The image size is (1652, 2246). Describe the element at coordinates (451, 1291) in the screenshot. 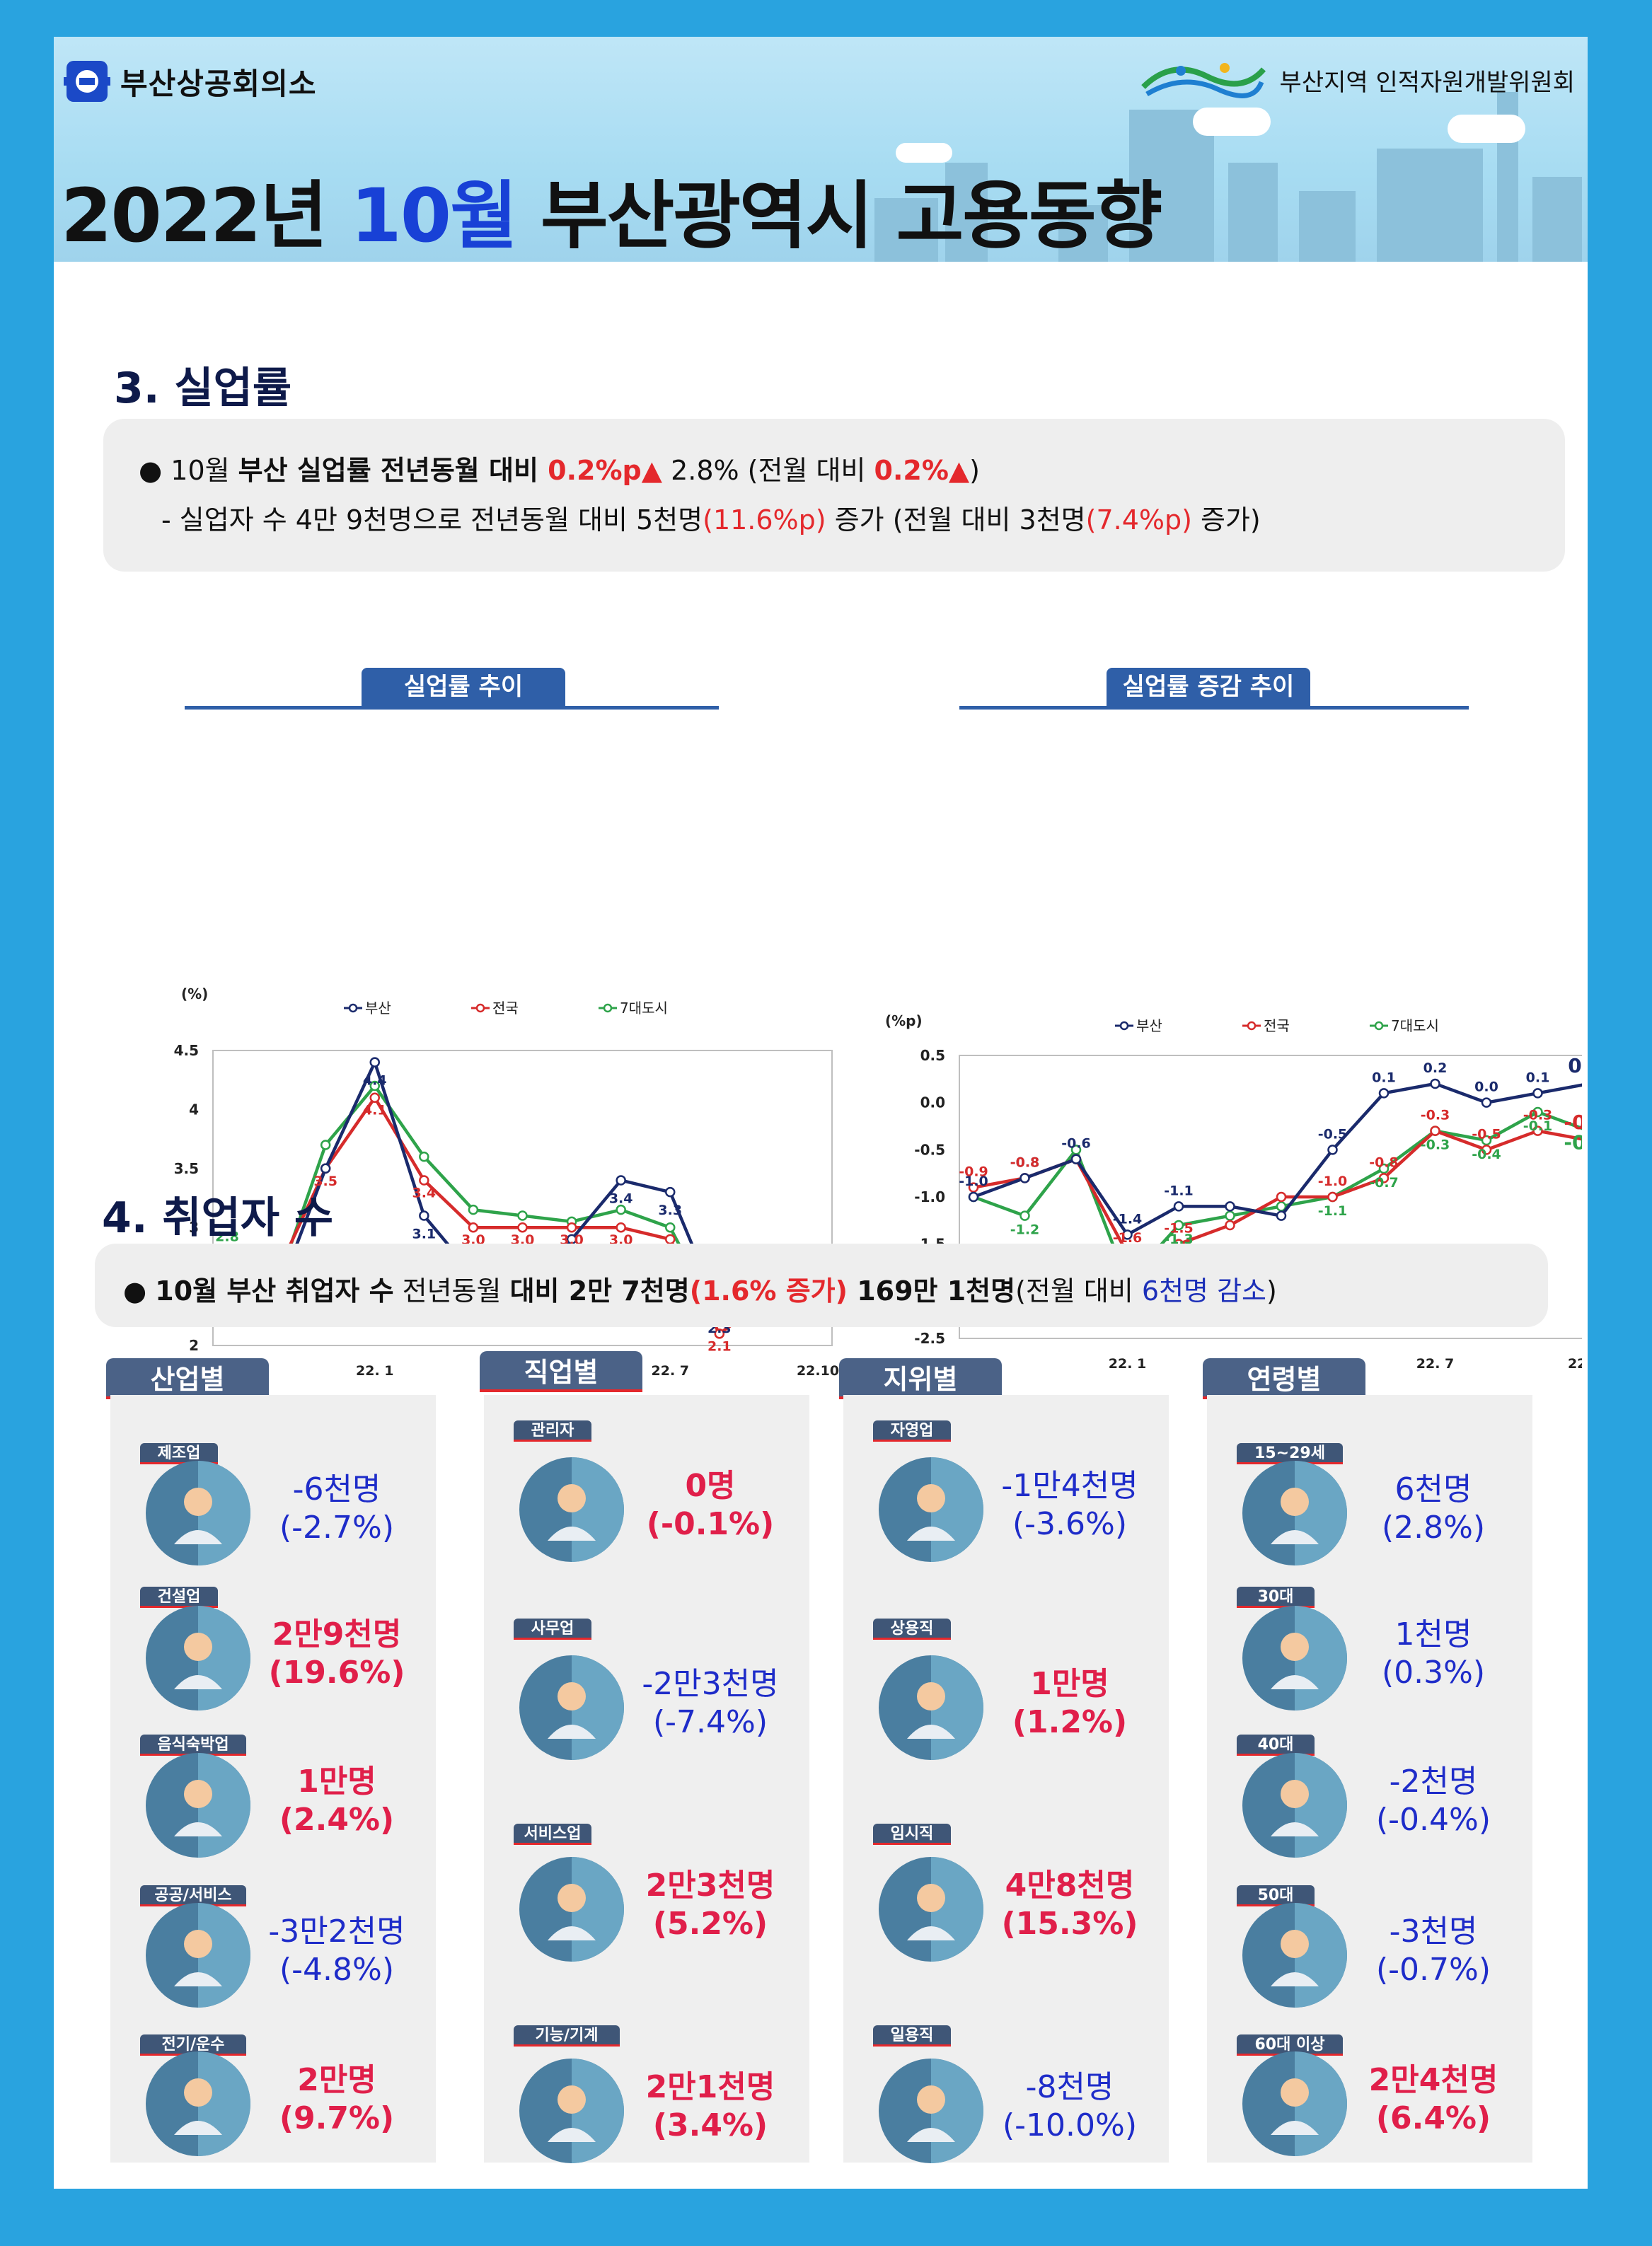

I see `summary-text: 전년동월` at that location.